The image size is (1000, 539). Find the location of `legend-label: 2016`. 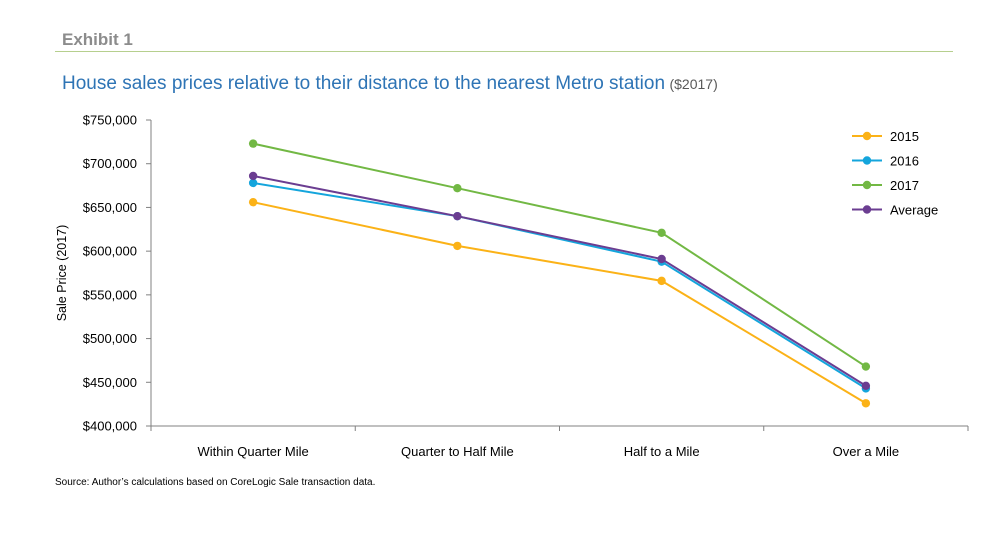

legend-label: 2016 is located at coordinates (904, 161).